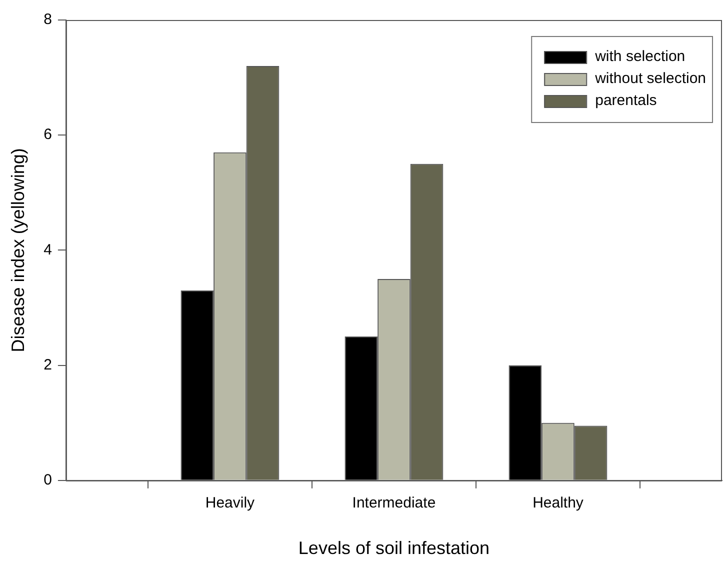 This screenshot has height=574, width=728. I want to click on x-tick-label: Heavily, so click(230, 503).